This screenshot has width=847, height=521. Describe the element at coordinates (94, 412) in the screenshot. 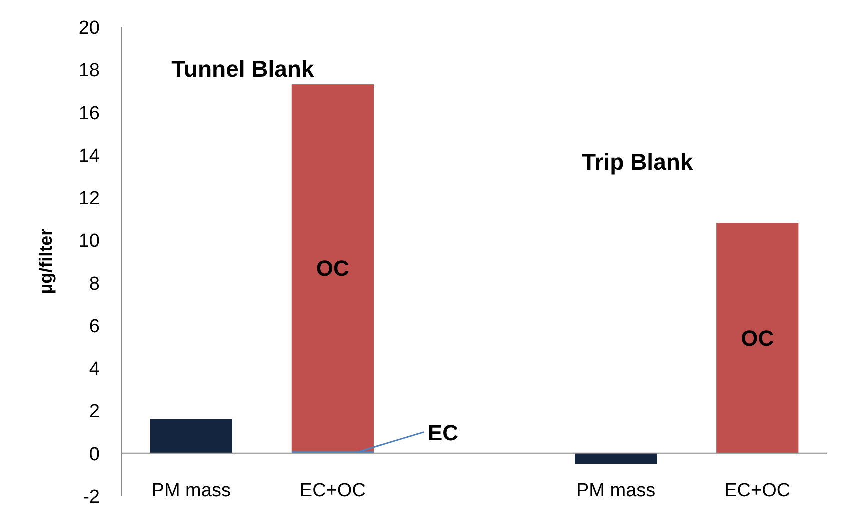

I see `y-tick-label: 2` at that location.